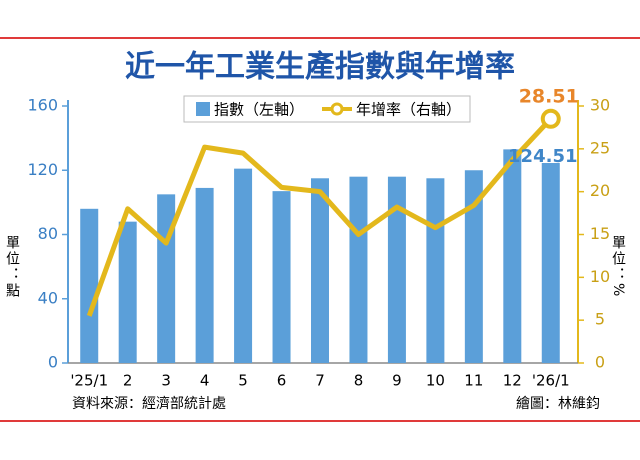  What do you see at coordinates (53, 362) in the screenshot?
I see `y-tick-label: 0` at bounding box center [53, 362].